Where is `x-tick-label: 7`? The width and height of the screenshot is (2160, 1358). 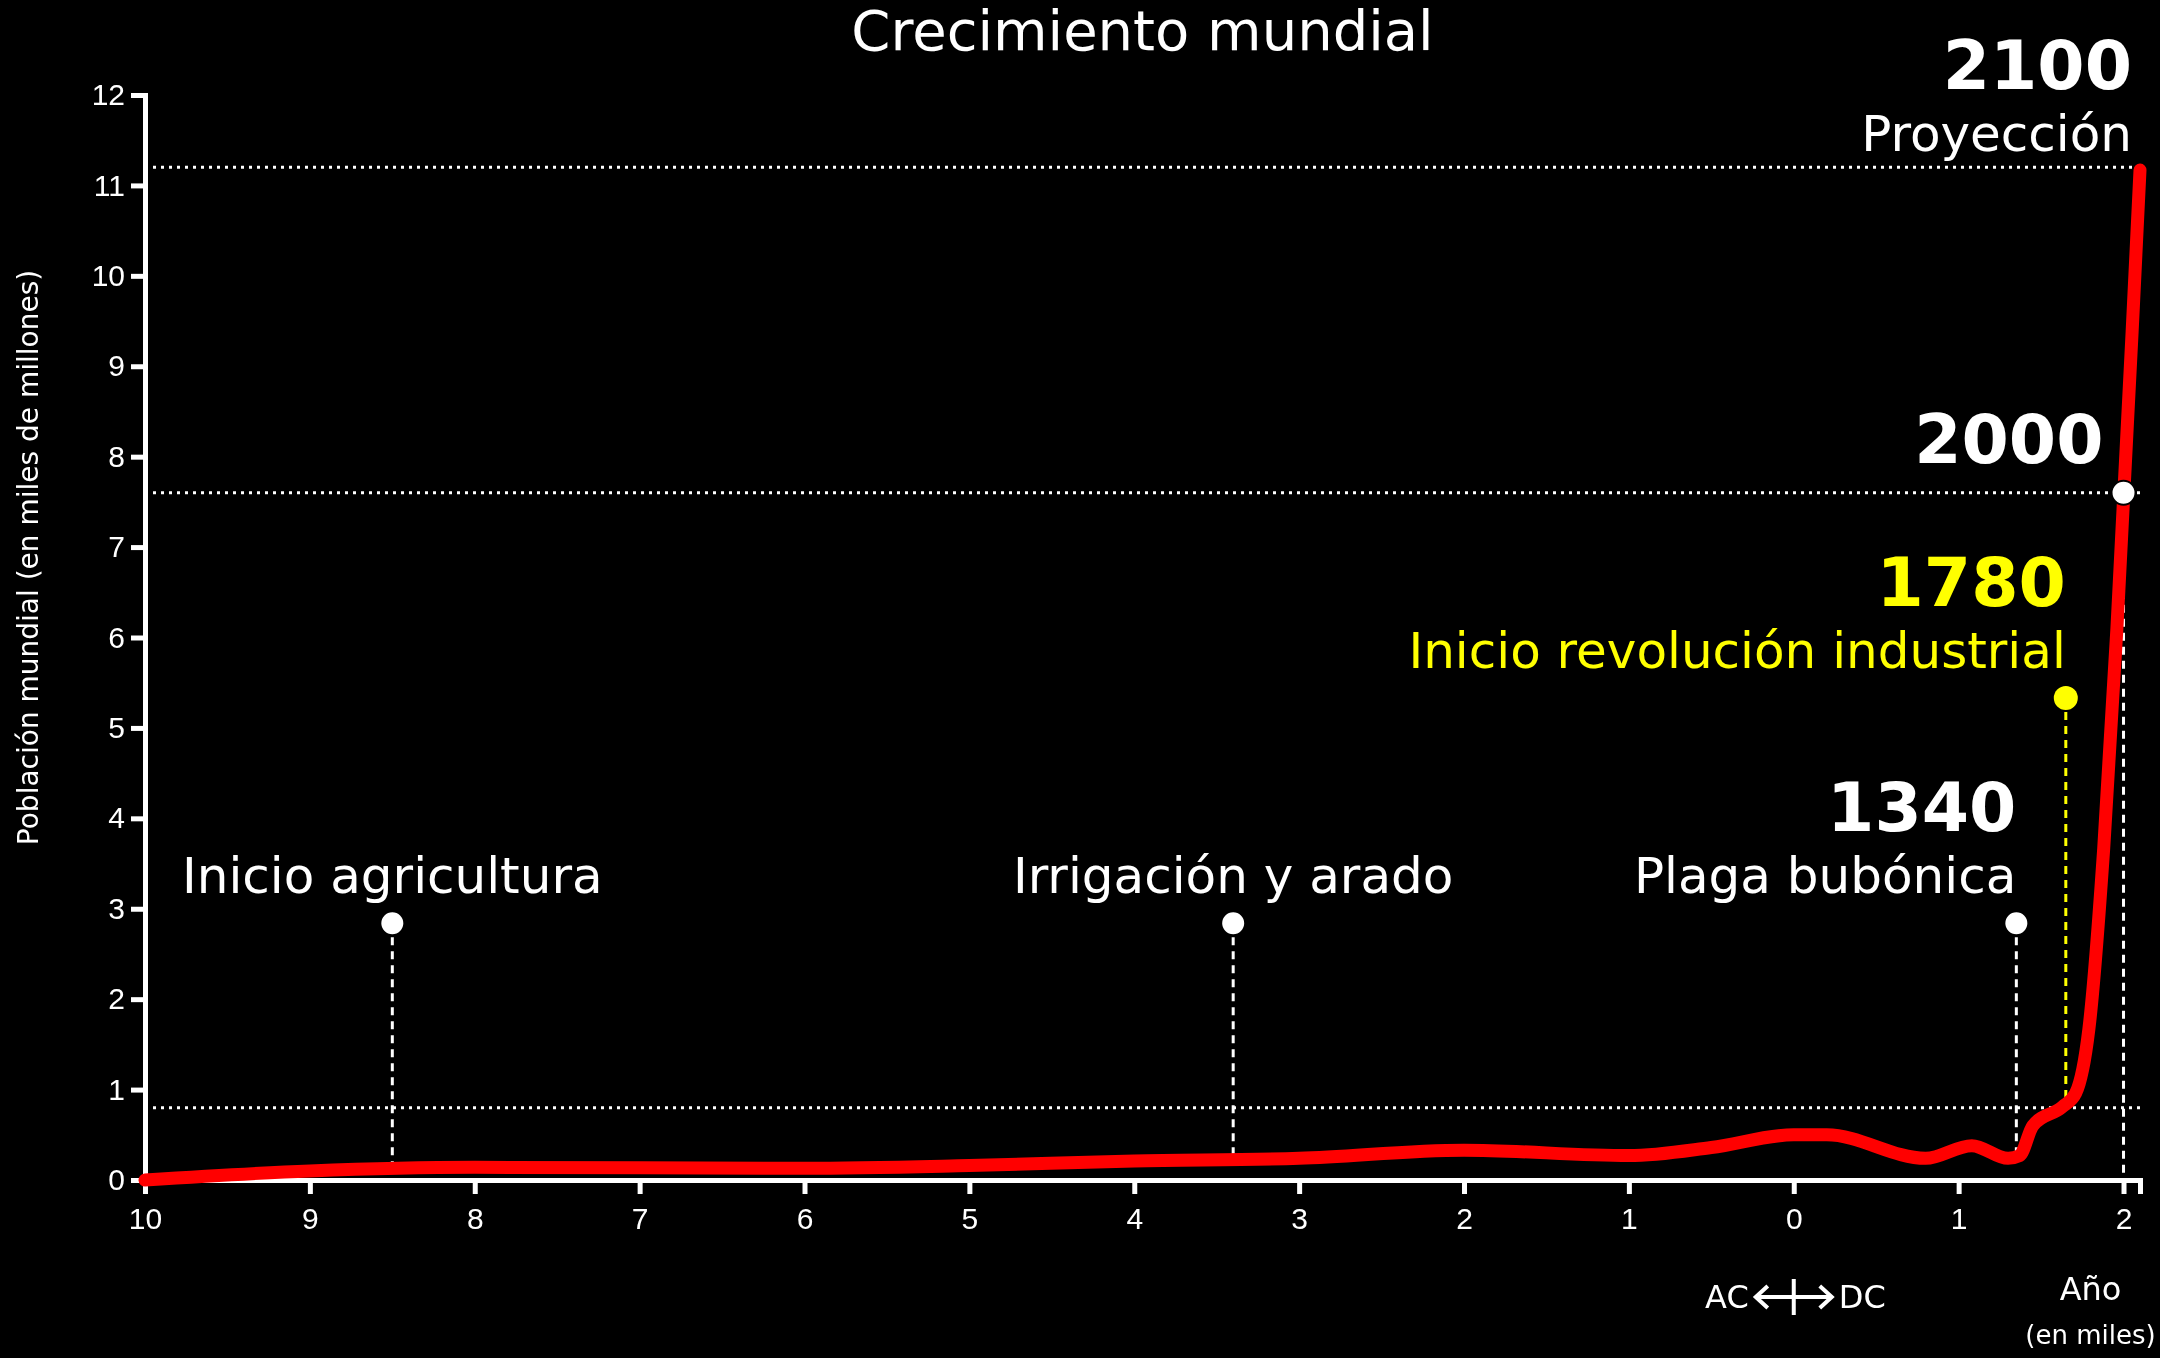 x-tick-label: 7 is located at coordinates (640, 1219).